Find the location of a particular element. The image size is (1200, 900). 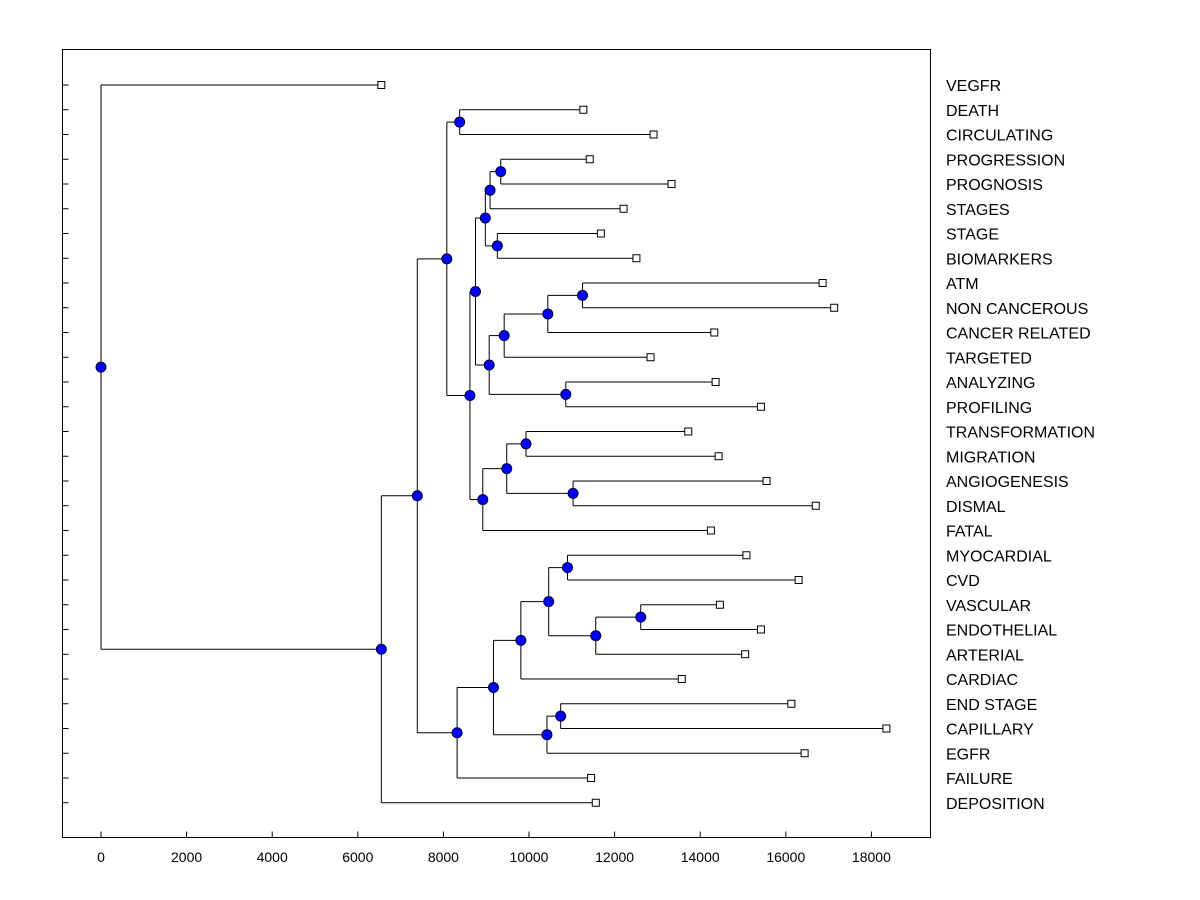

leaf-label: MIGRATION is located at coordinates (990, 457).